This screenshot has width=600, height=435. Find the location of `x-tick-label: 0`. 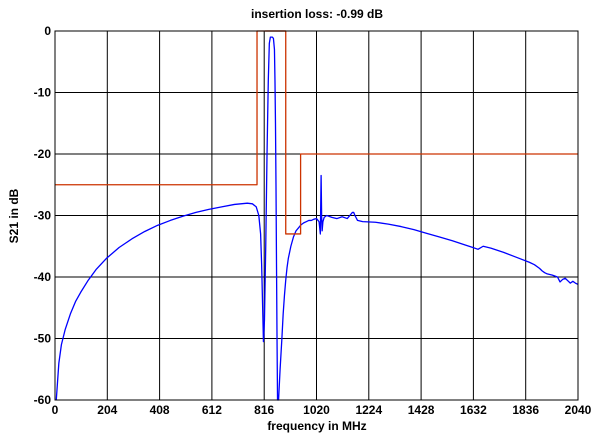

x-tick-label: 0 is located at coordinates (55, 410).